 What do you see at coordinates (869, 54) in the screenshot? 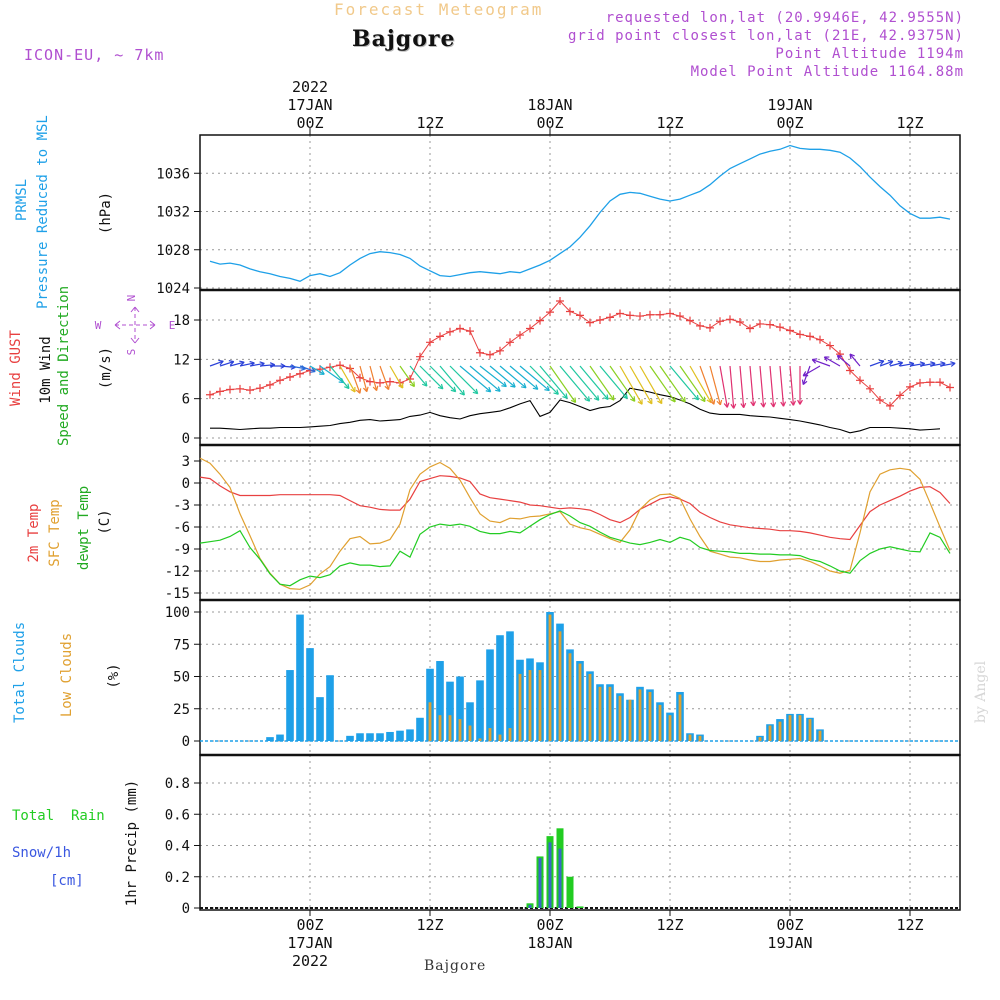
I see `point-altitude: Point Altitude 1194m` at bounding box center [869, 54].